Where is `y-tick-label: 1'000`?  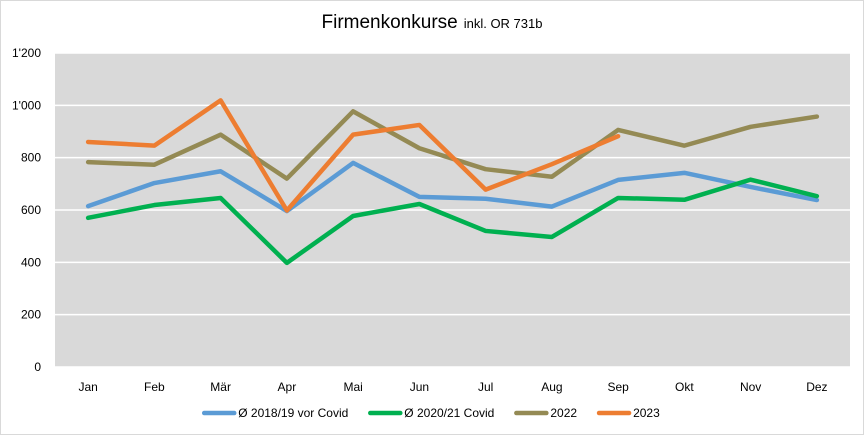 y-tick-label: 1'000 is located at coordinates (26, 105).